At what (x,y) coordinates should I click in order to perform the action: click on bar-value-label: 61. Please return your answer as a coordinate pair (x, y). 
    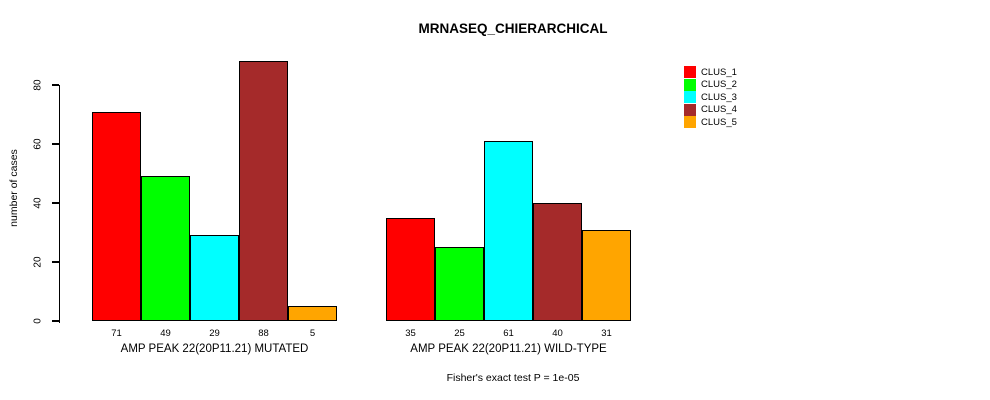
    Looking at the image, I should click on (508, 333).